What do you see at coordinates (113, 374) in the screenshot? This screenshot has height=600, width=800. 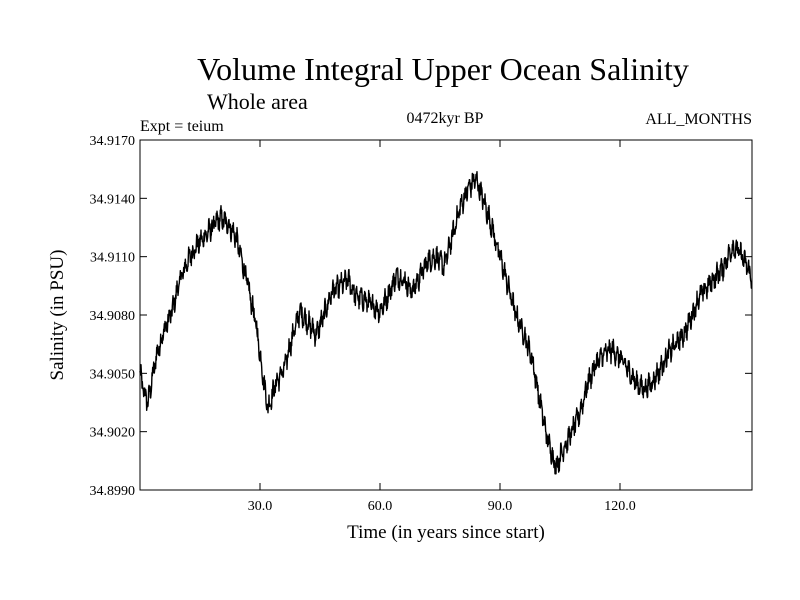 I see `y-tick-label: 34.9050` at bounding box center [113, 374].